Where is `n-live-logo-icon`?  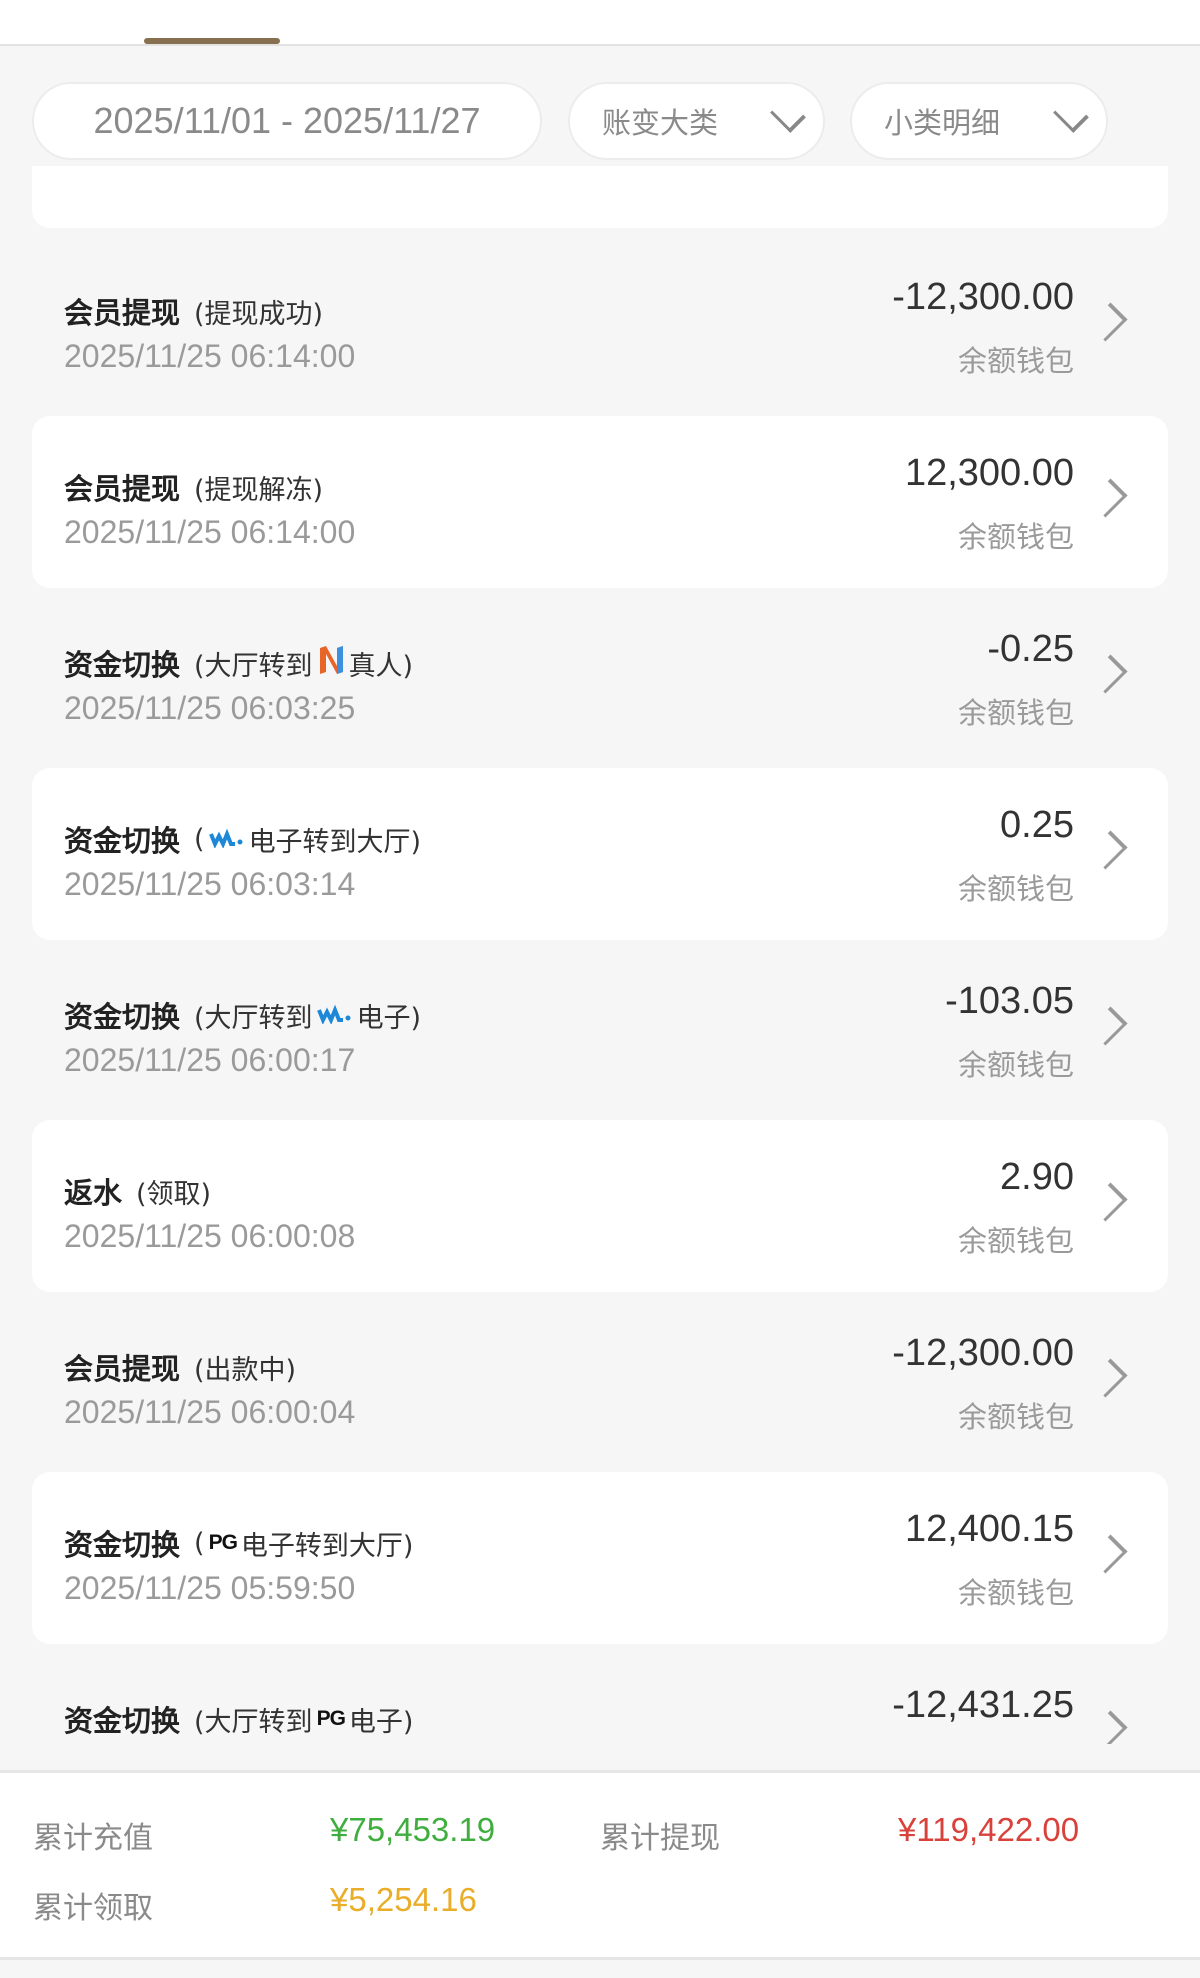
n-live-logo-icon is located at coordinates (331, 663).